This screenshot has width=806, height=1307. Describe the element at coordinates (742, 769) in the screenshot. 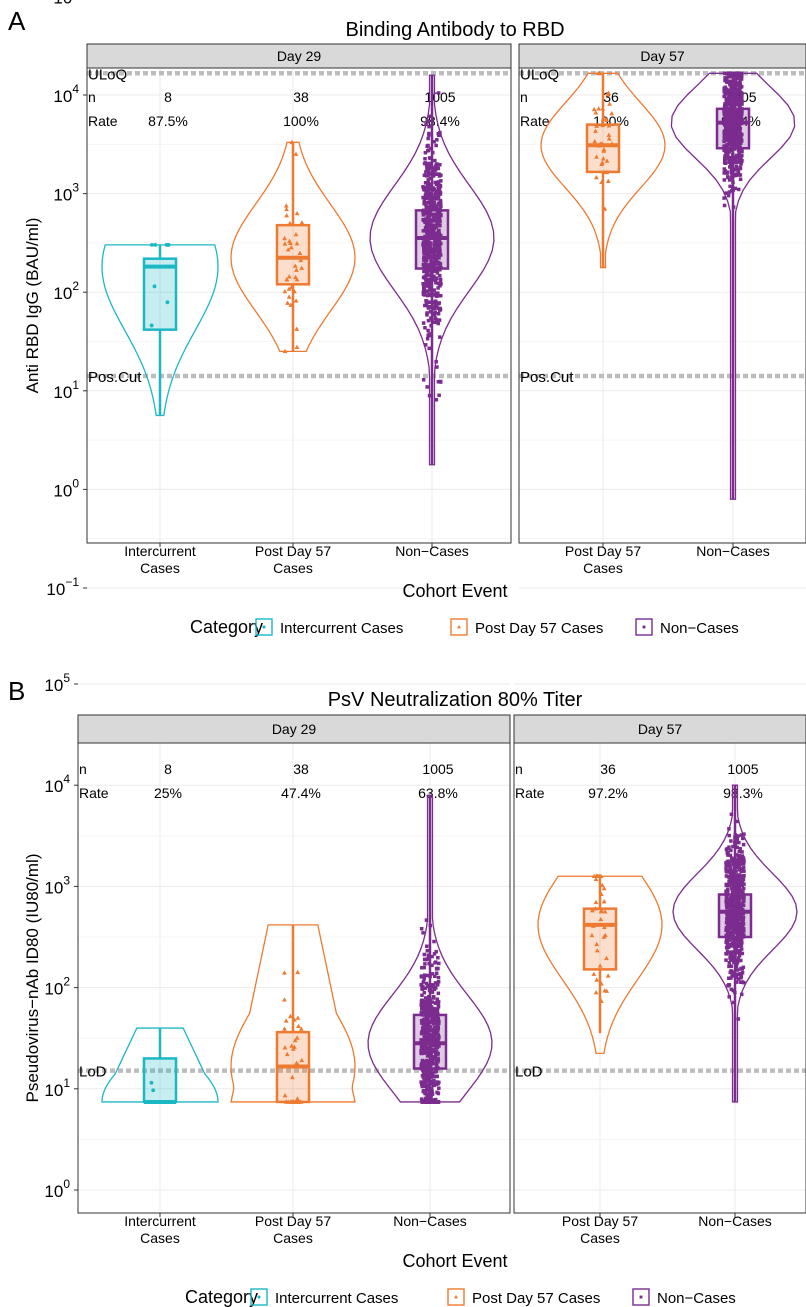

I see `n-value: 1005` at that location.